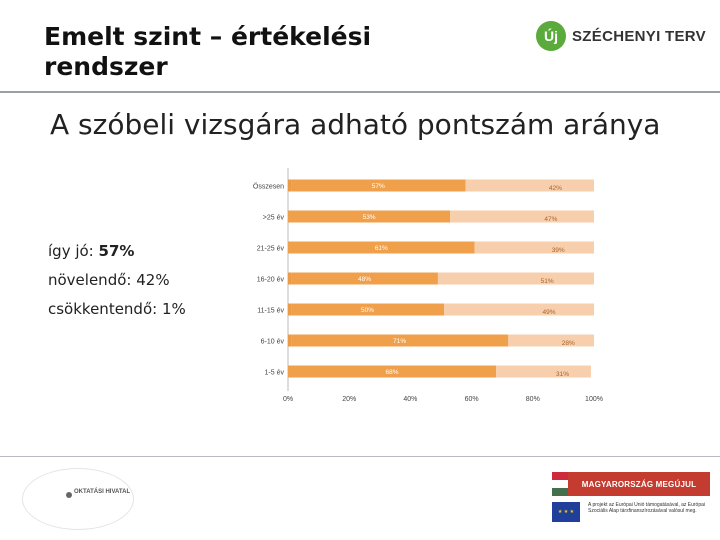 Image resolution: width=720 pixels, height=540 pixels. I want to click on summary-item: növelendő: 42%, so click(117, 280).